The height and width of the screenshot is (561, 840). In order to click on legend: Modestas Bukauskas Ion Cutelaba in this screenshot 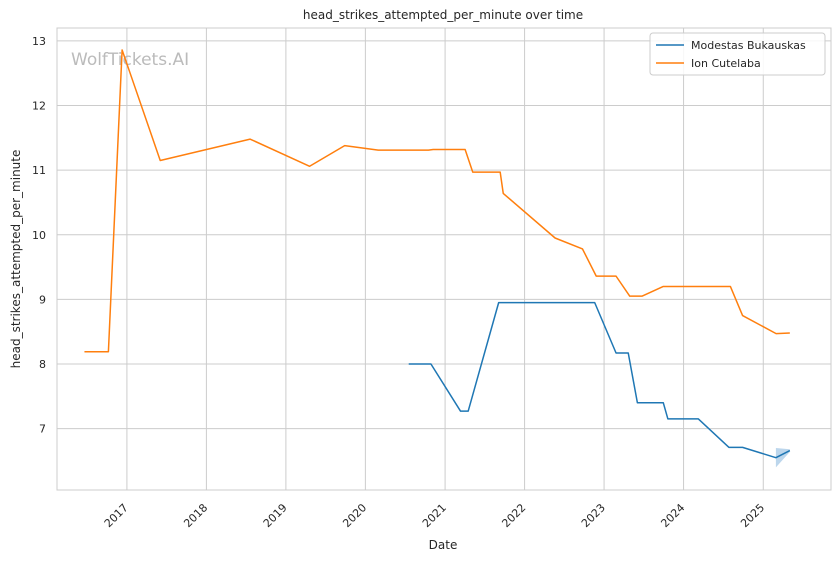, I will do `click(737, 54)`.